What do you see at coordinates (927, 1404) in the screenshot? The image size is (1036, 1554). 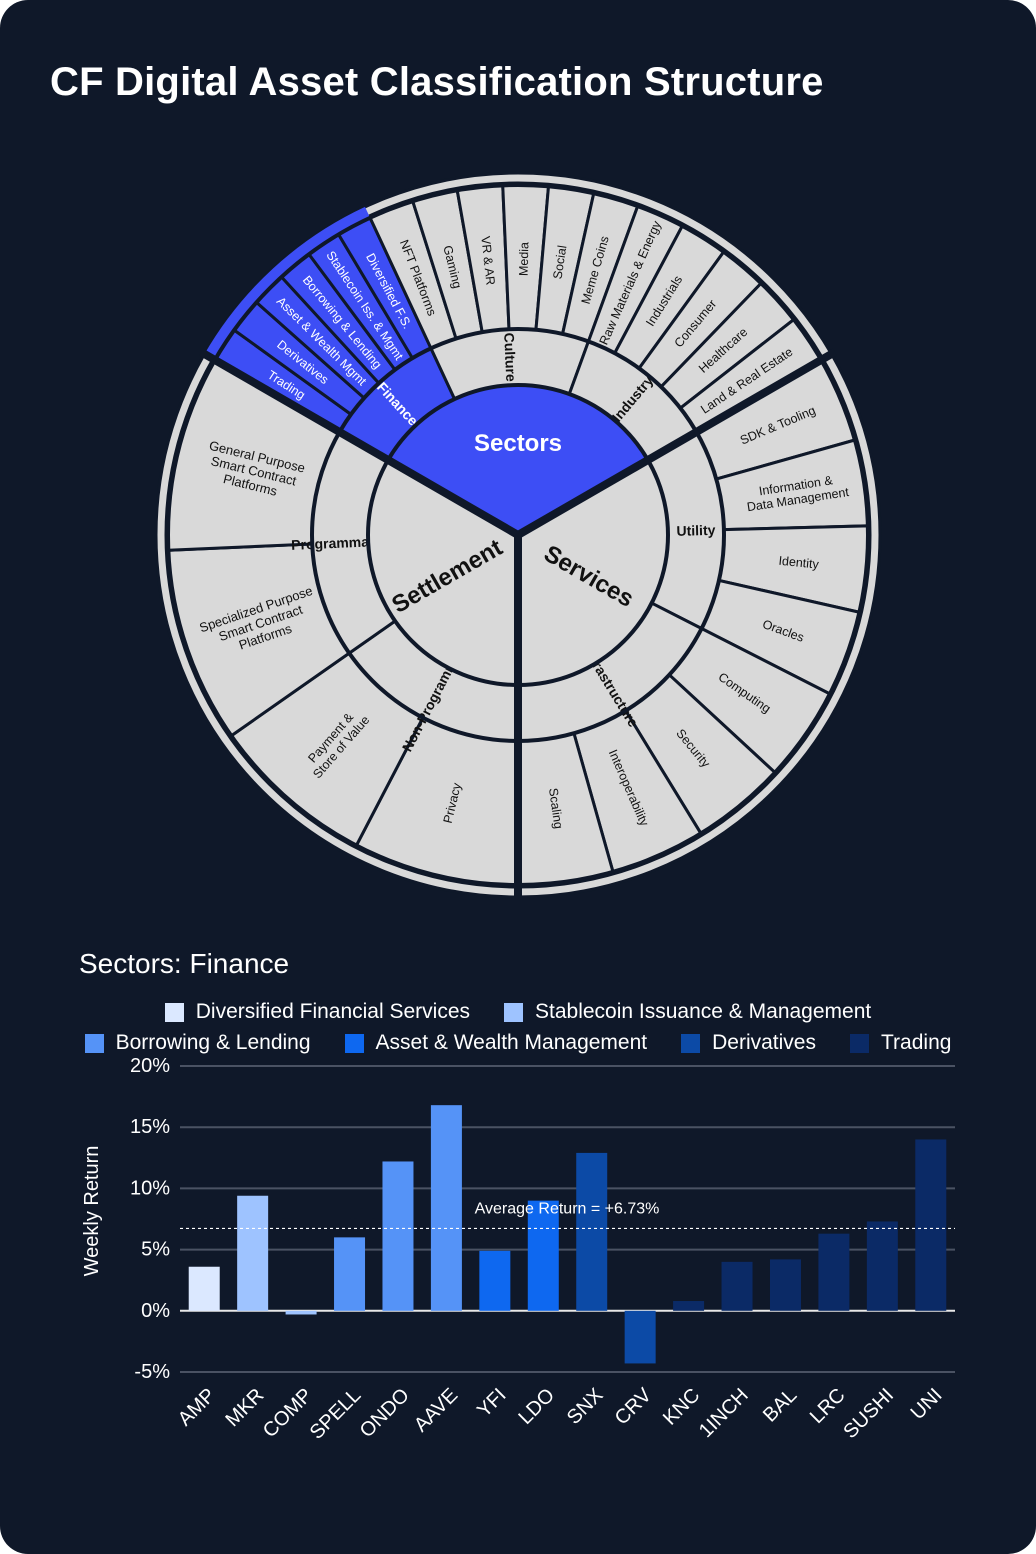 I see `x-tick-label: UNI` at bounding box center [927, 1404].